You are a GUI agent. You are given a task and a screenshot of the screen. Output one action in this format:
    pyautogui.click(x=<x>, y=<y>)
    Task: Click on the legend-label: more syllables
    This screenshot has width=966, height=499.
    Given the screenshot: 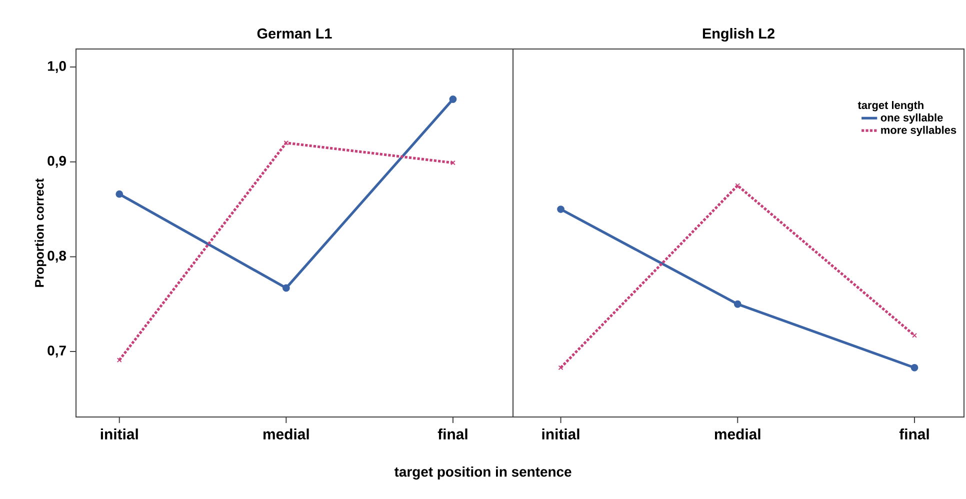 What is the action you would take?
    pyautogui.click(x=918, y=131)
    